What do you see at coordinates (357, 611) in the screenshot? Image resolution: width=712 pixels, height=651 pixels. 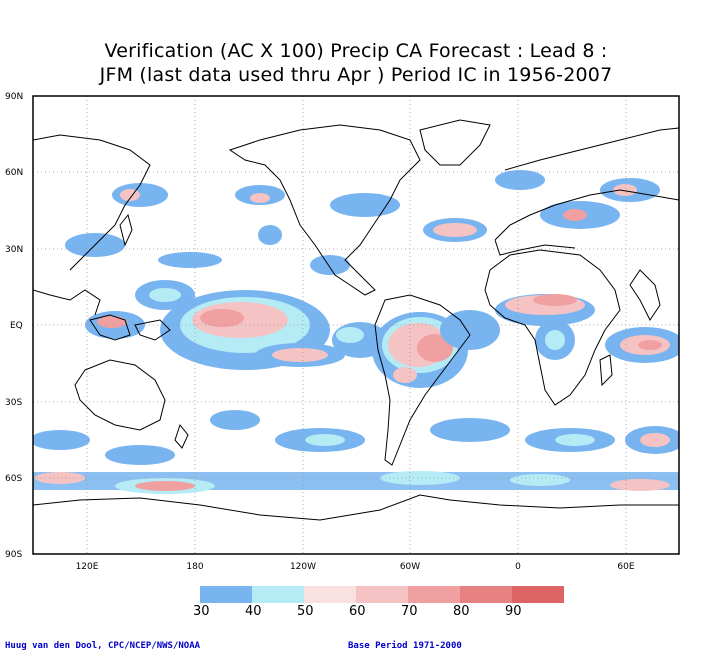 I see `colorbar-label: 60` at bounding box center [357, 611].